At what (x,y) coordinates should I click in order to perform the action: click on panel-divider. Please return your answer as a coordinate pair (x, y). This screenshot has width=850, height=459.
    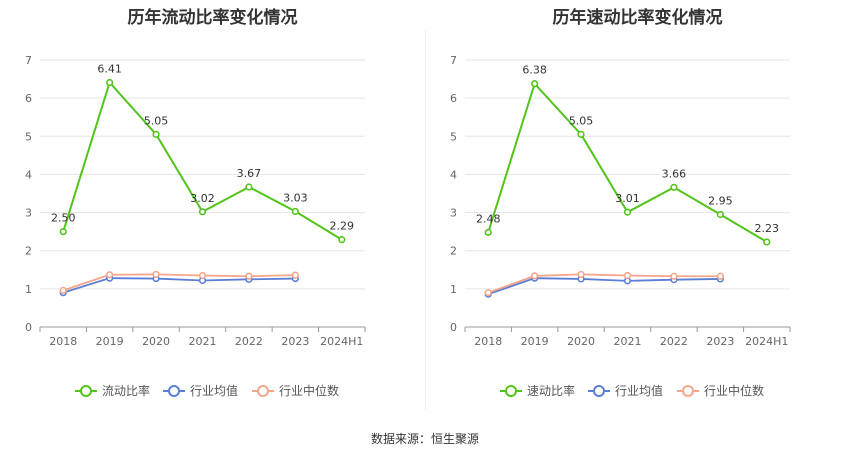
    Looking at the image, I should click on (425, 220).